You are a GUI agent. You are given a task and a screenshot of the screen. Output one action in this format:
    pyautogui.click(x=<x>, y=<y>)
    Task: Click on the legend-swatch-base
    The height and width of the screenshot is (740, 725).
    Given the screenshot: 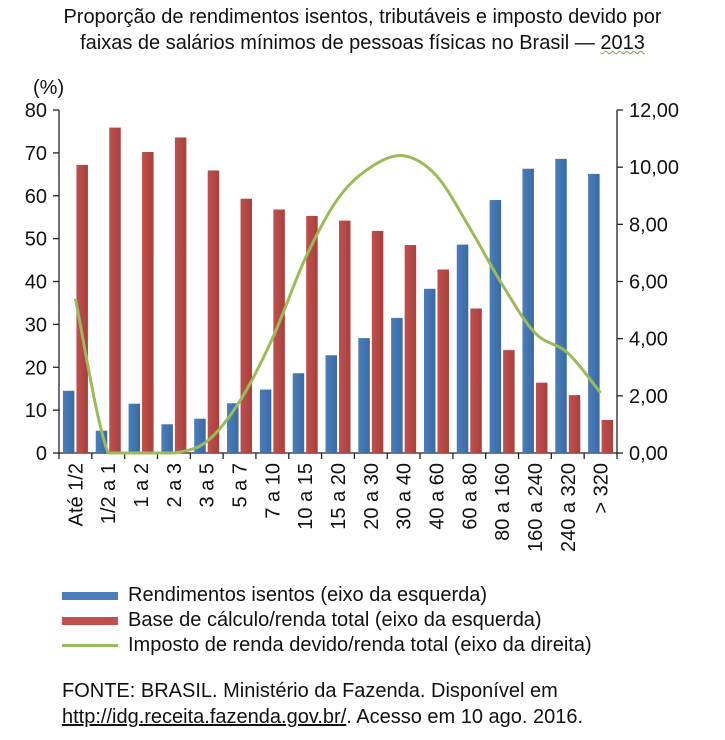 What is the action you would take?
    pyautogui.click(x=90, y=620)
    